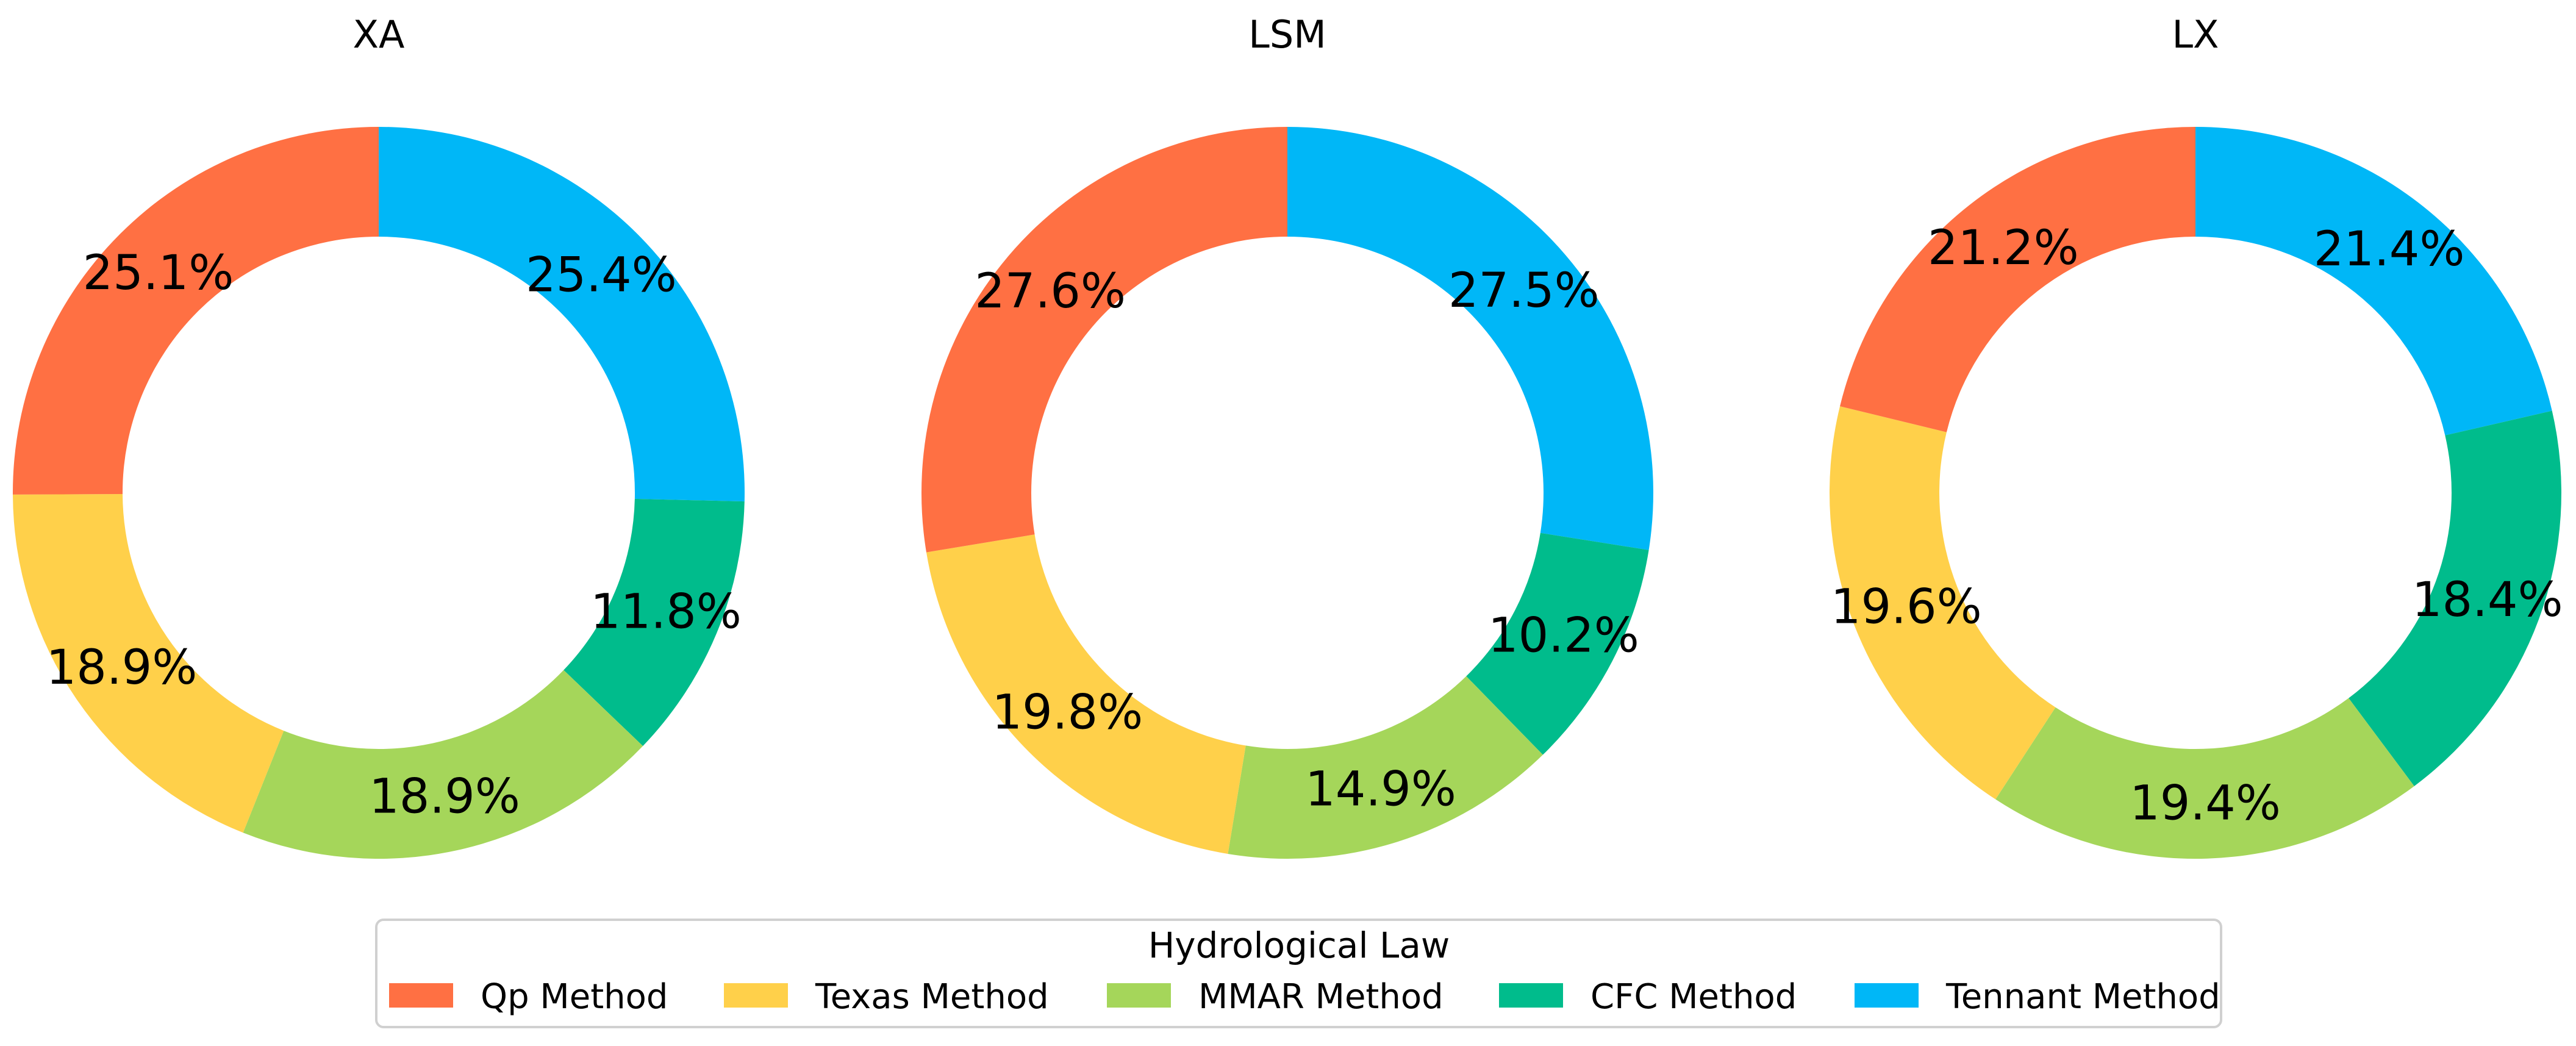 The width and height of the screenshot is (2576, 1046). I want to click on slice-label-qp-method: 21.2%, so click(2003, 249).